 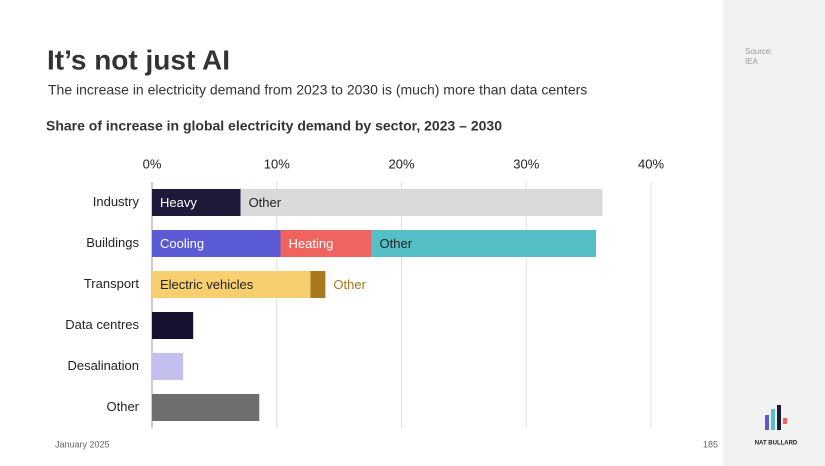 I want to click on footer-date: January 2025, so click(x=82, y=444).